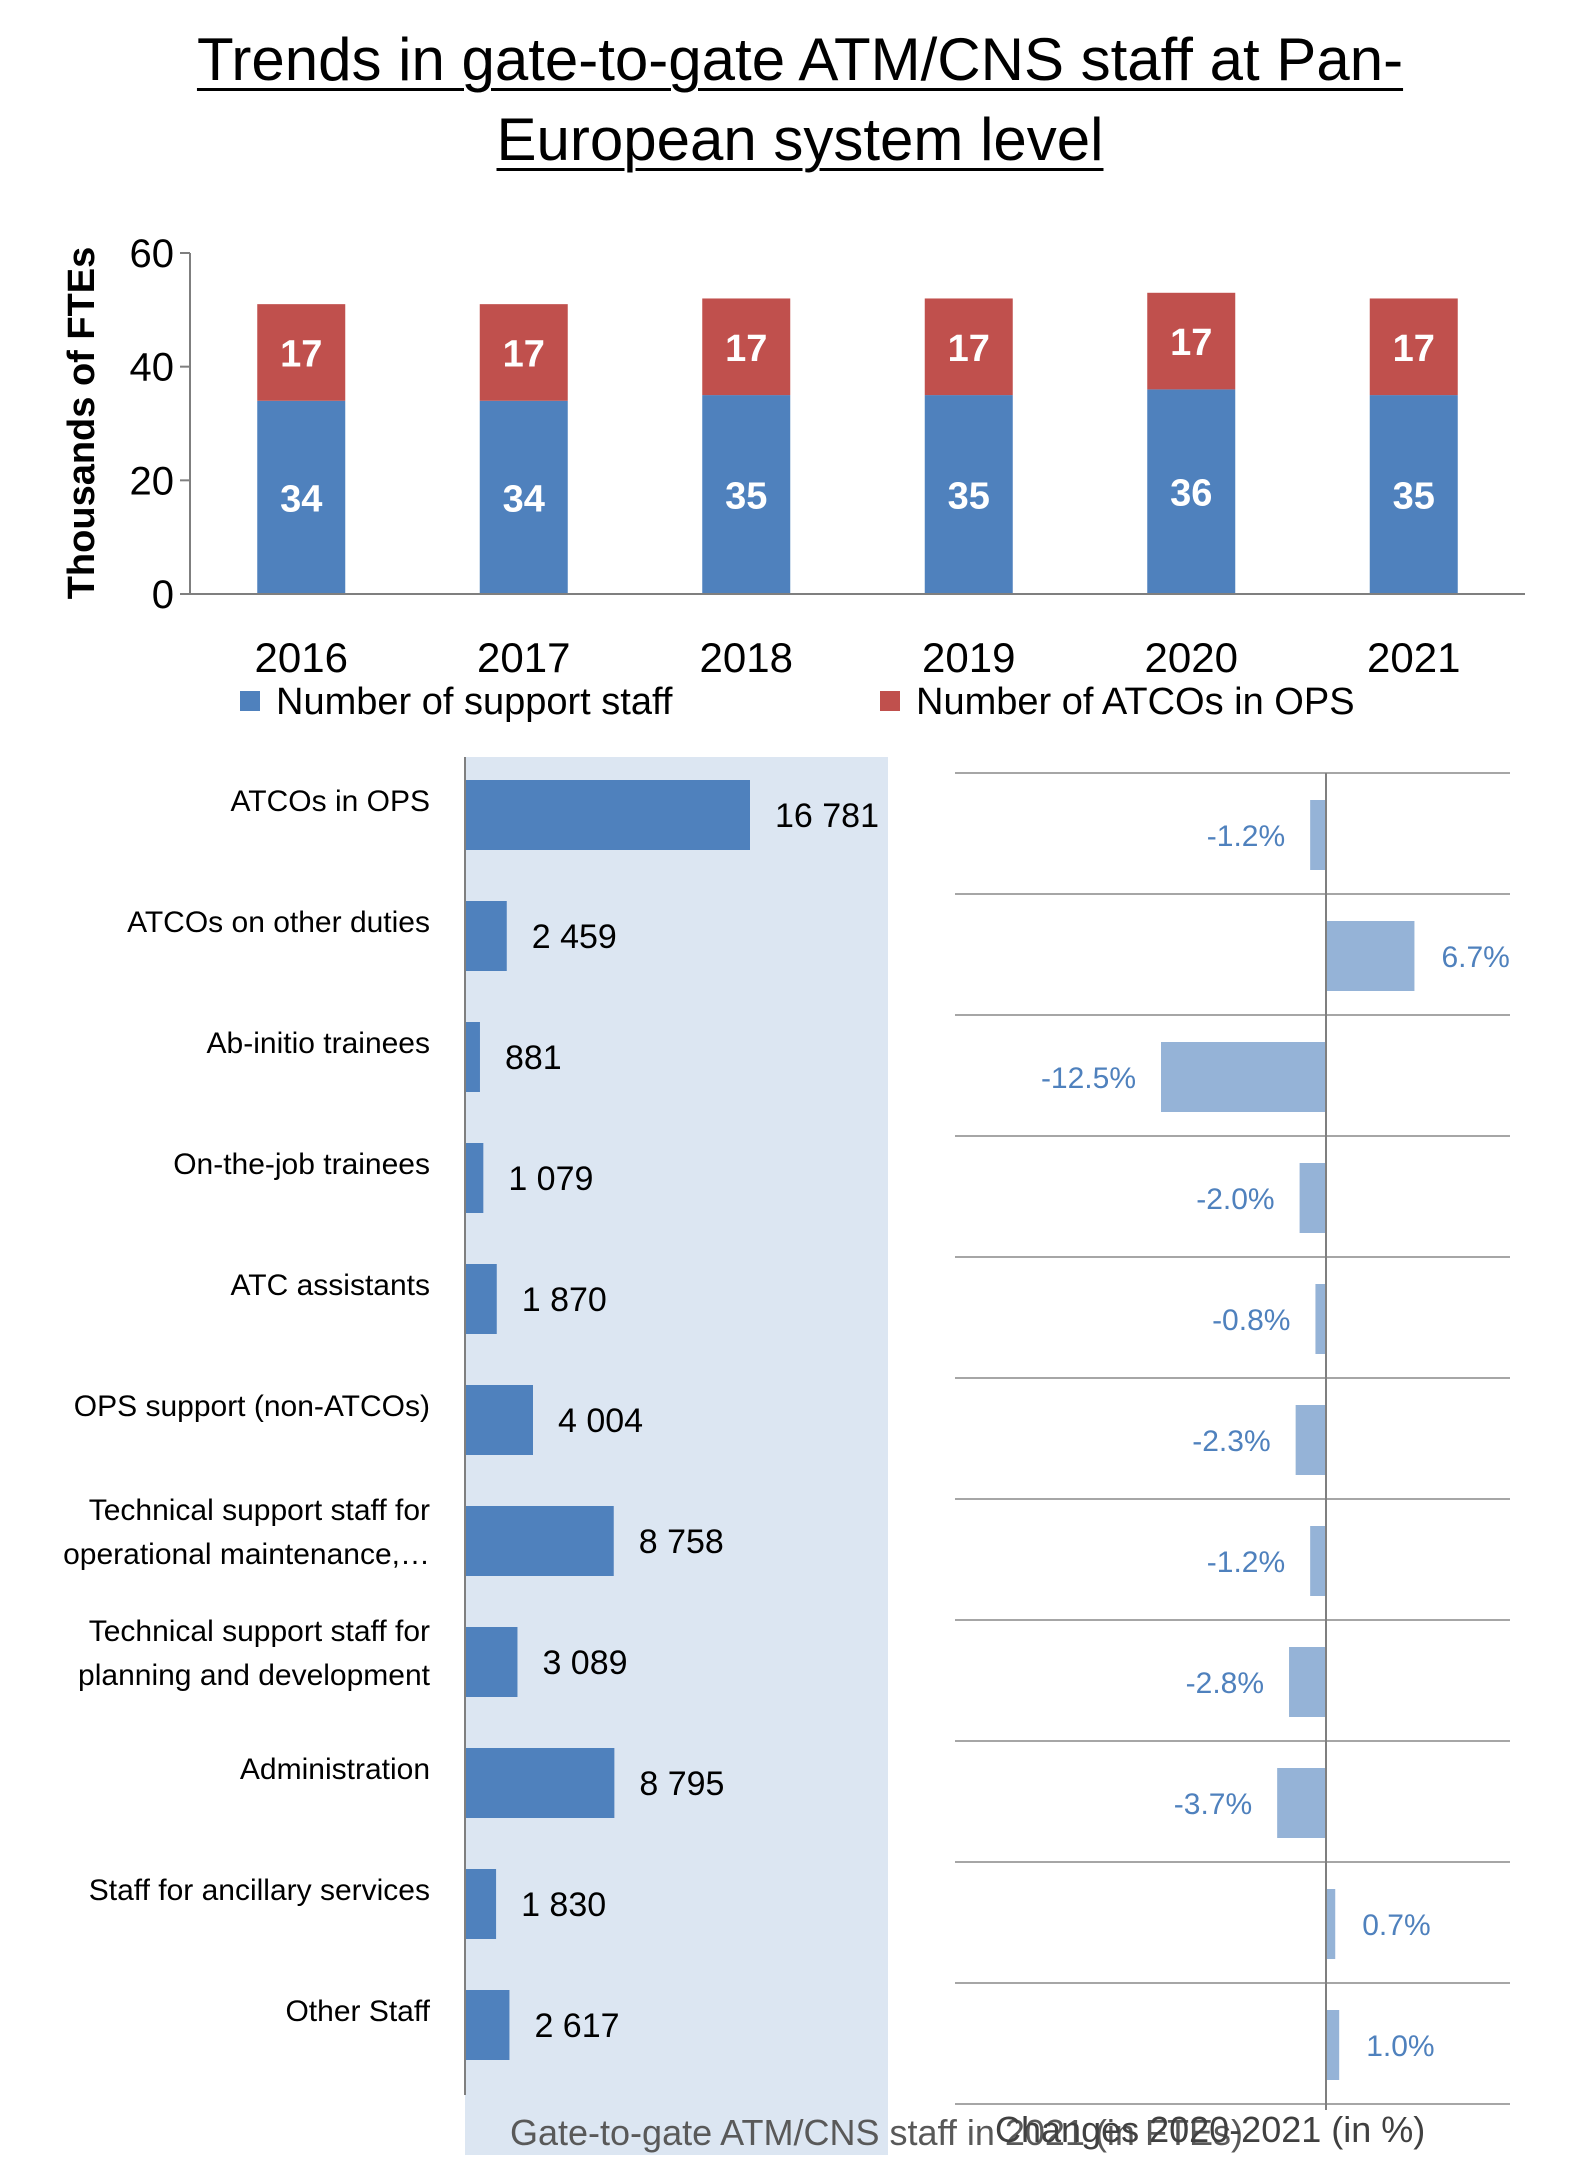 The height and width of the screenshot is (2162, 1573). What do you see at coordinates (1088, 1078) in the screenshot?
I see `change-value-label: -12.5%` at bounding box center [1088, 1078].